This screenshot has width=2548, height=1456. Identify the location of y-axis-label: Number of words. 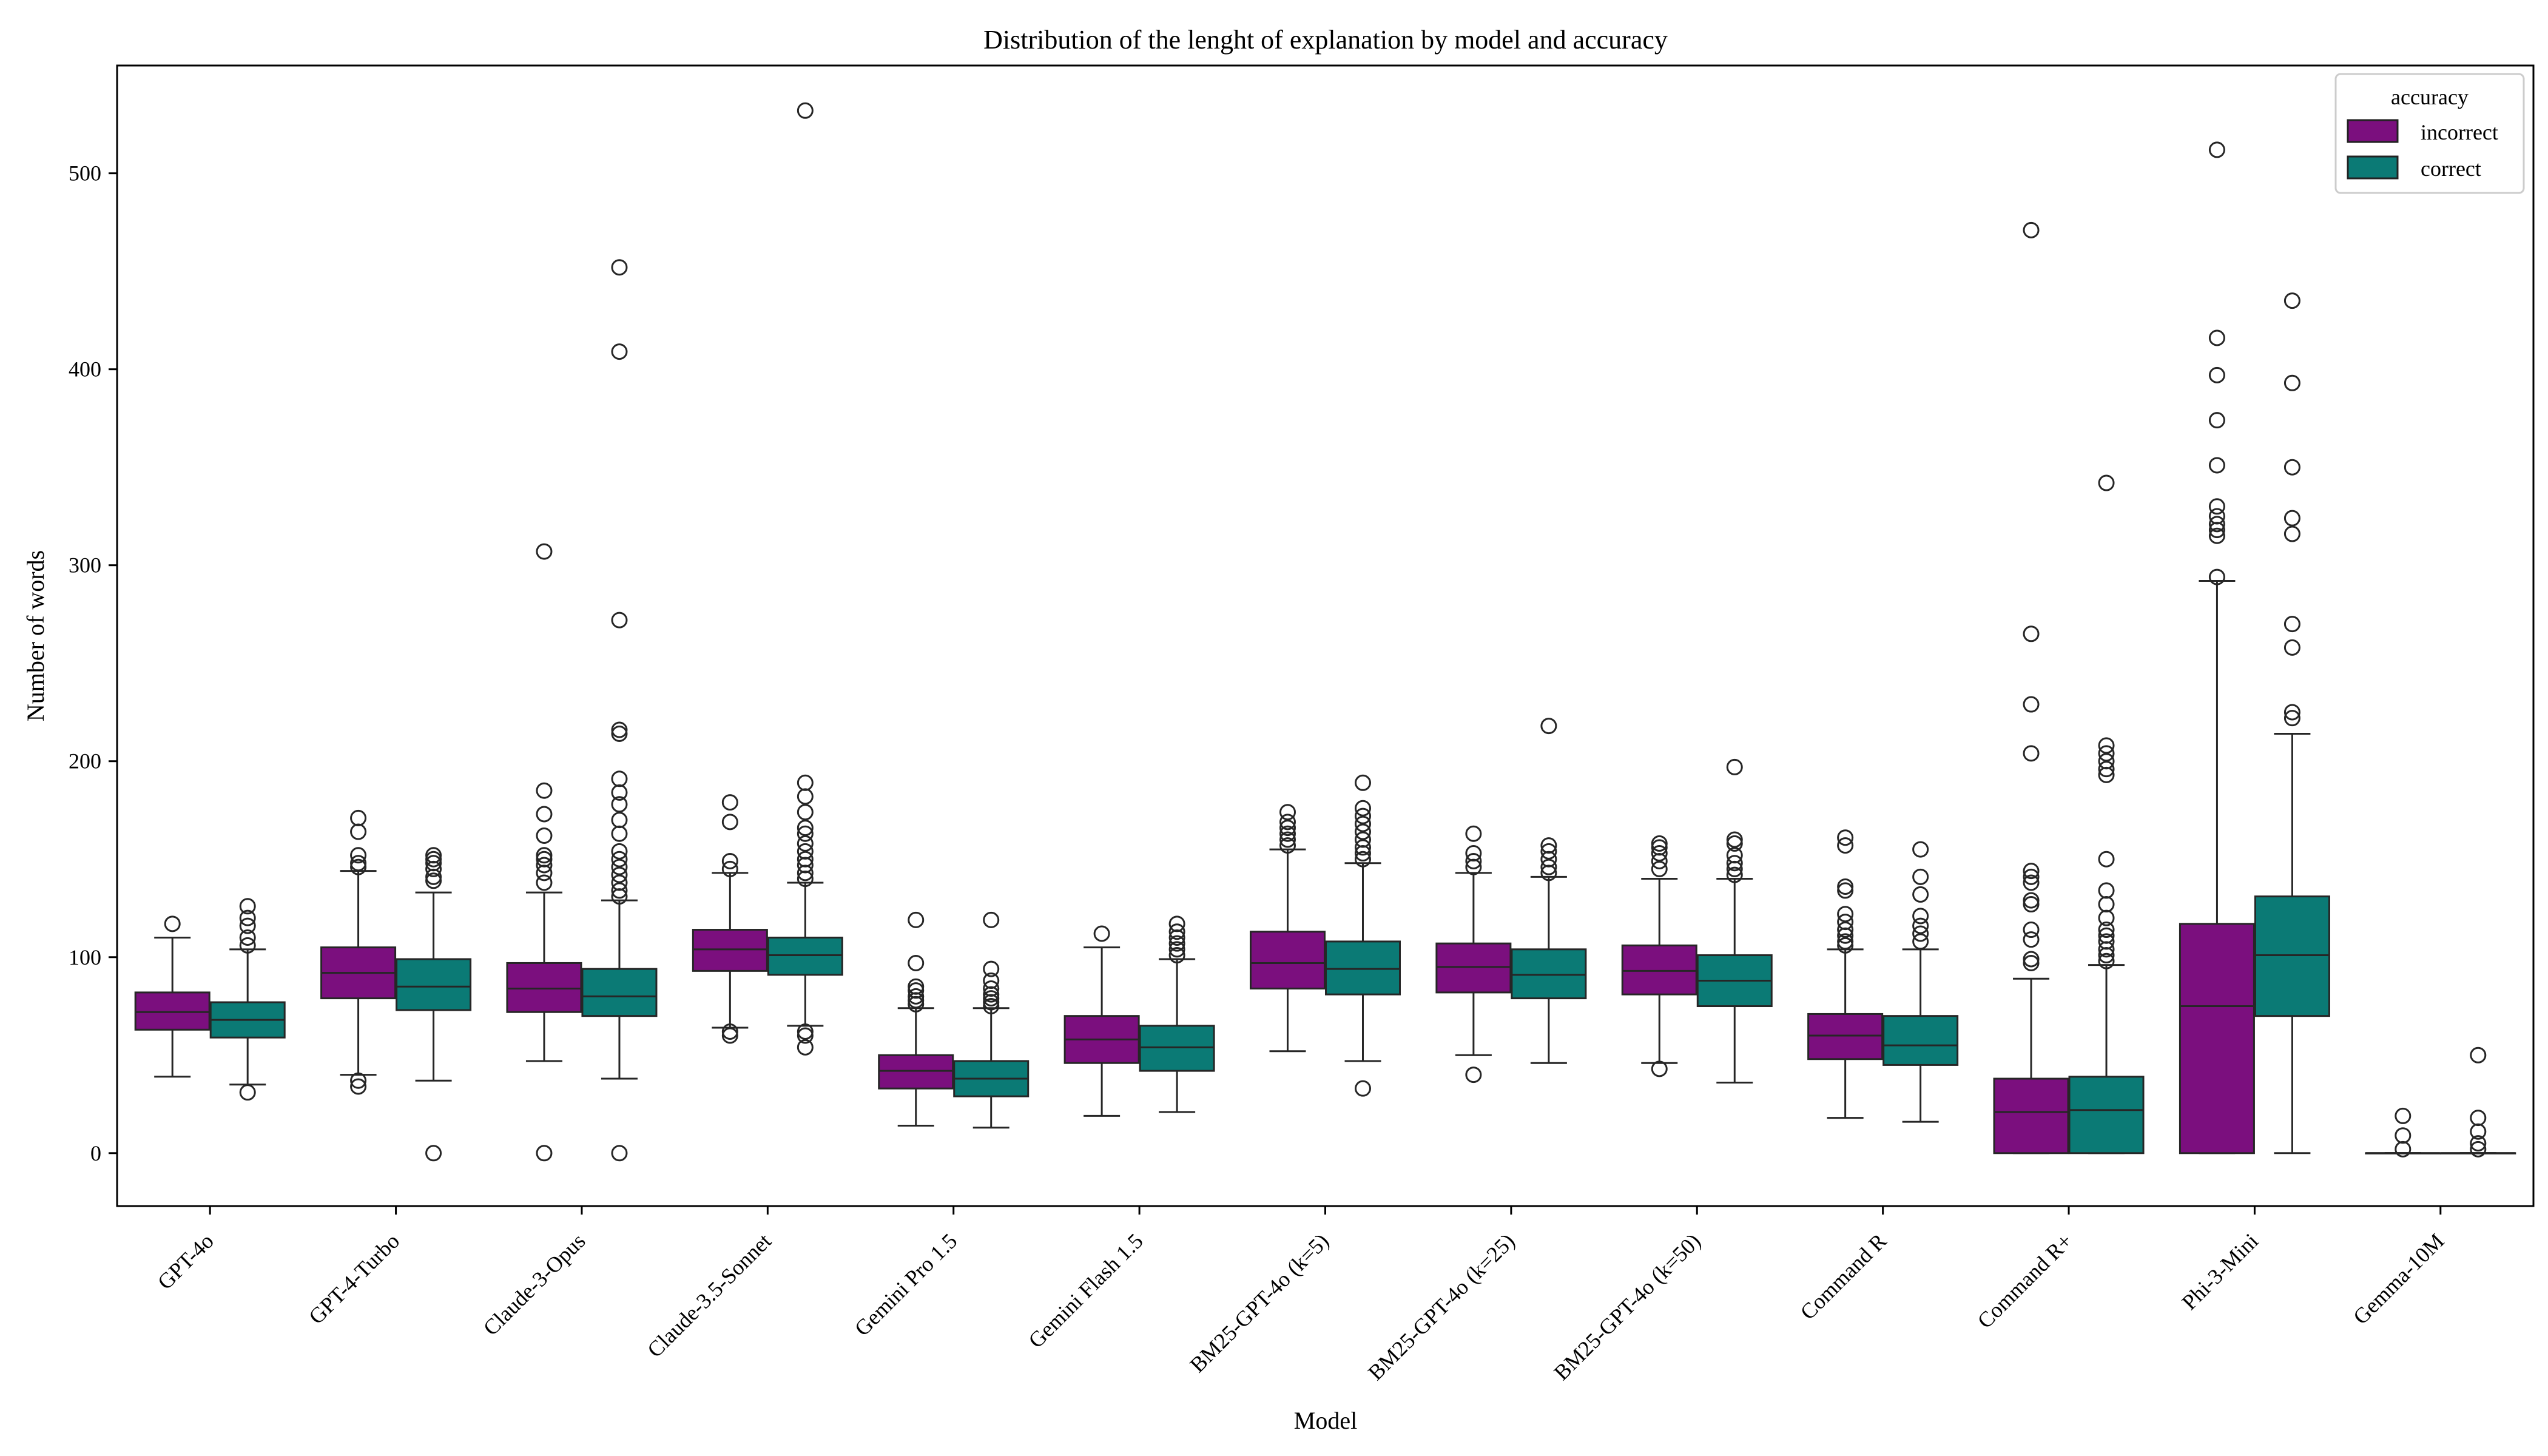
(35, 635).